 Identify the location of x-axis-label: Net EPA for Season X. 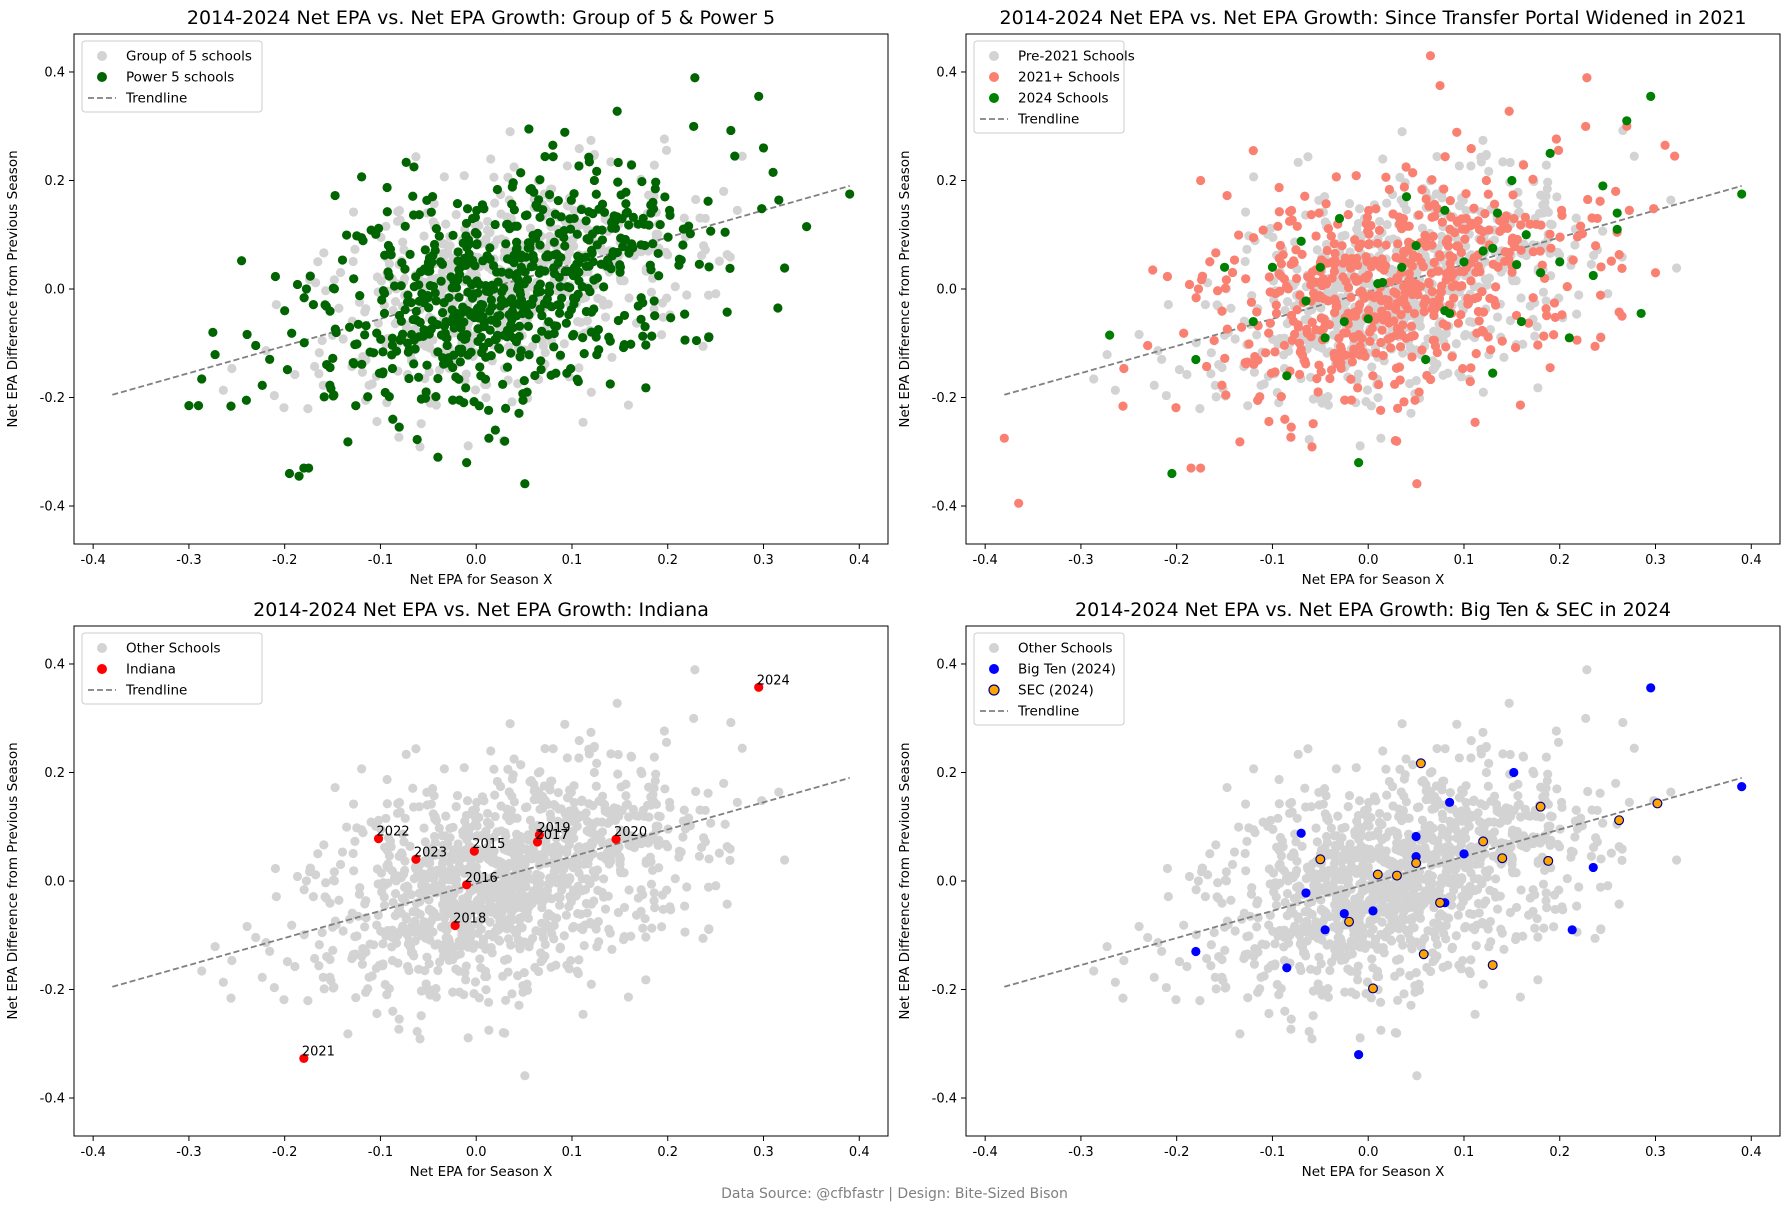
(1373, 580).